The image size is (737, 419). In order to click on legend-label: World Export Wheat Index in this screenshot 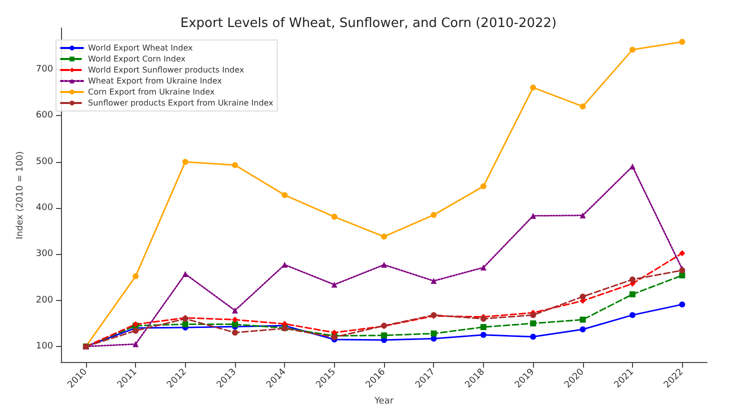, I will do `click(140, 48)`.